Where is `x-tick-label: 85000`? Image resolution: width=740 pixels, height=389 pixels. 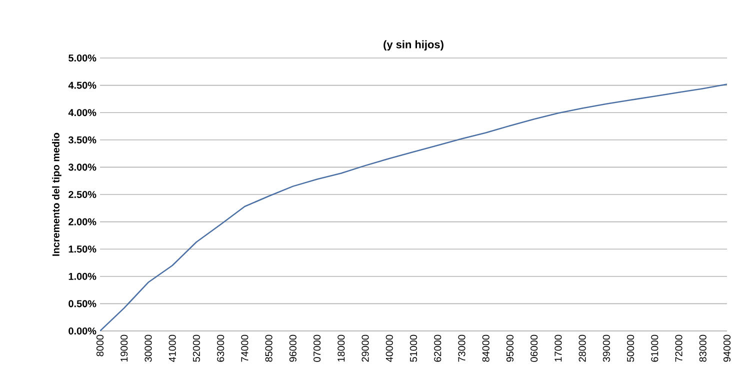
x-tick-label: 85000 is located at coordinates (268, 348).